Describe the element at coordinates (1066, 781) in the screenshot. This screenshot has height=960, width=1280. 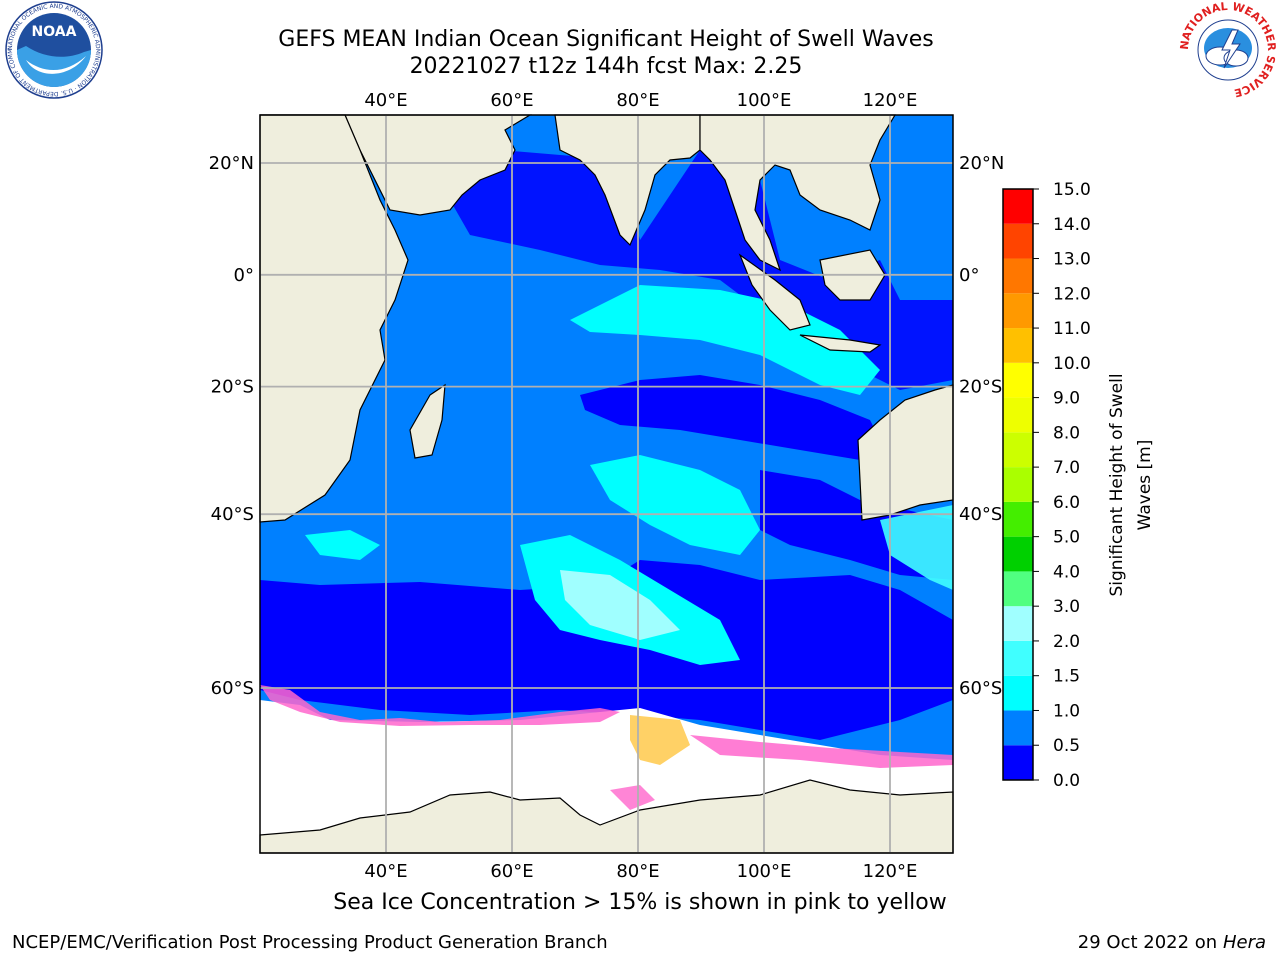
I see `colorbar-tick-label: 0.0` at that location.